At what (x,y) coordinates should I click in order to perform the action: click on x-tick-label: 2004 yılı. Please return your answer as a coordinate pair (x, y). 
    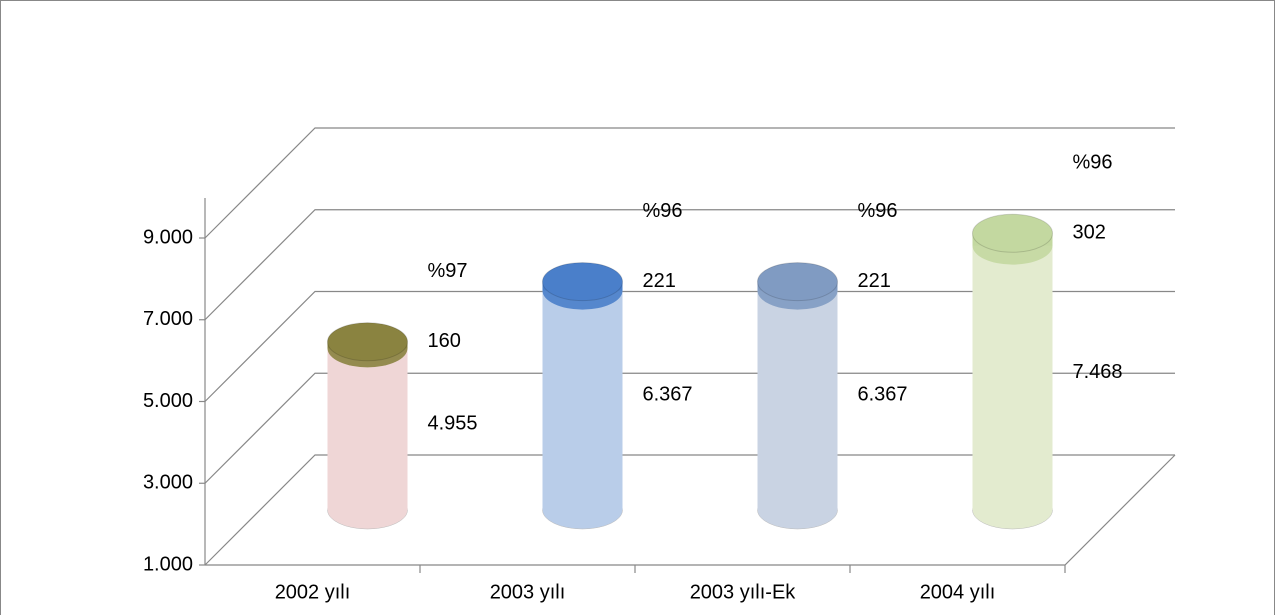
    Looking at the image, I should click on (958, 592).